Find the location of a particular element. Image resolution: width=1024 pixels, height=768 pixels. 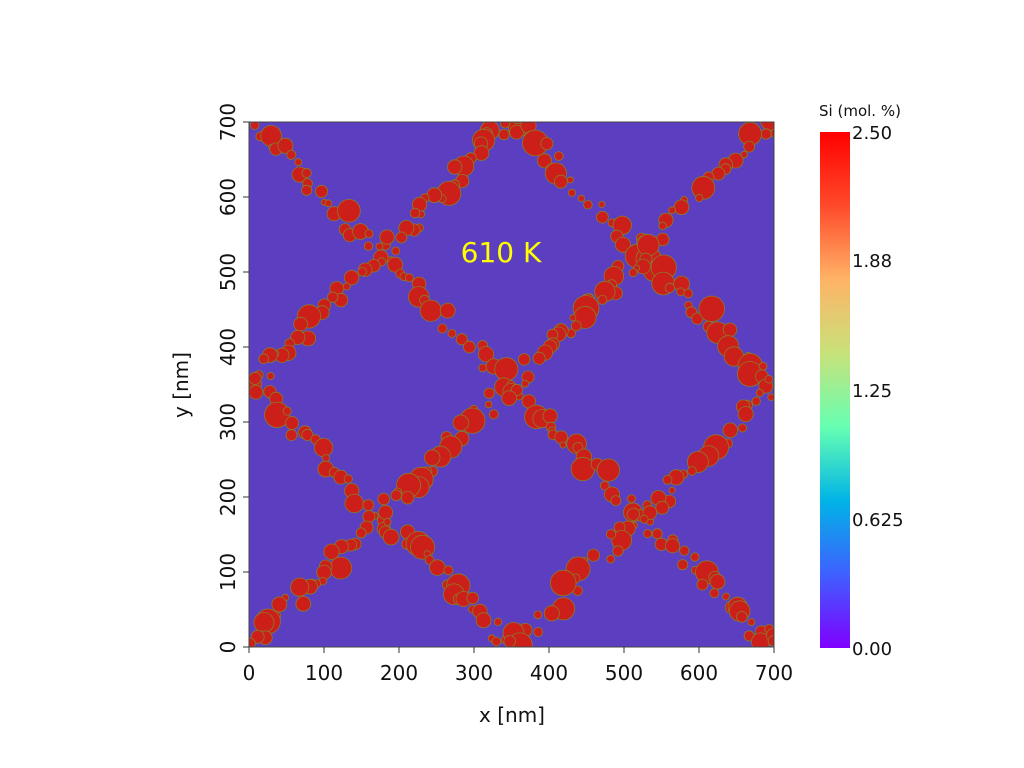

x-tick-label: 600 is located at coordinates (699, 673).